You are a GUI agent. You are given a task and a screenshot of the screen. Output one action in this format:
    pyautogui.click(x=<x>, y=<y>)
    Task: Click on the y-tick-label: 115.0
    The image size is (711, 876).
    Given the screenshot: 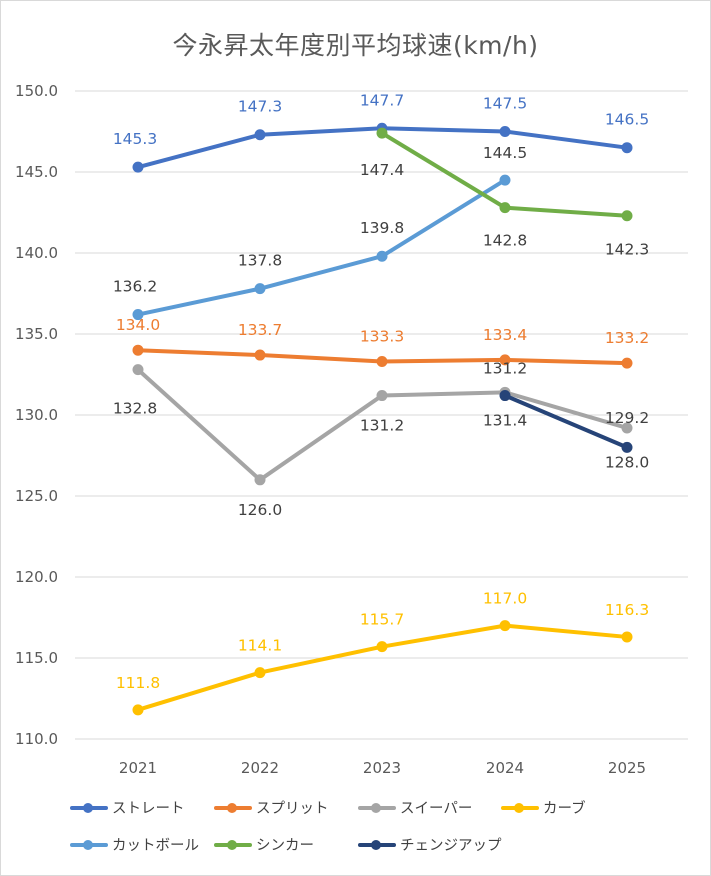 What is the action you would take?
    pyautogui.click(x=36, y=658)
    